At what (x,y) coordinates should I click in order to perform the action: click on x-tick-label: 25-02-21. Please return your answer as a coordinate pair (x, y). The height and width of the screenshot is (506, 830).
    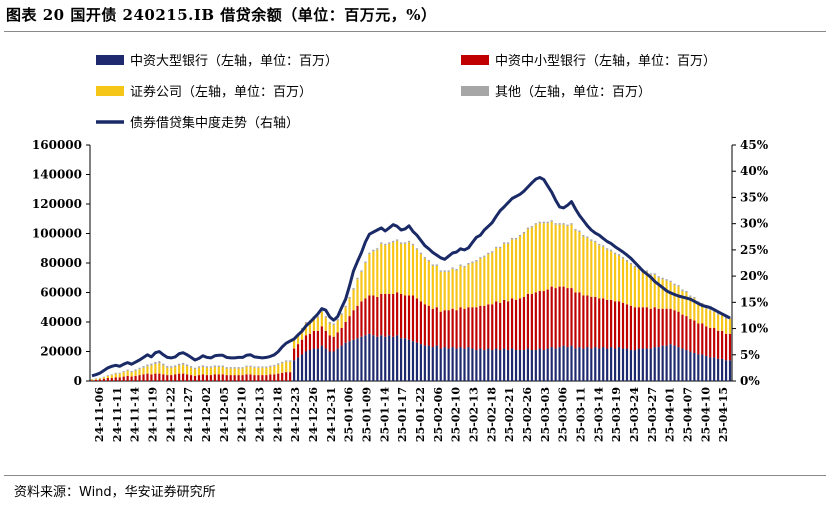
    Looking at the image, I should click on (509, 414).